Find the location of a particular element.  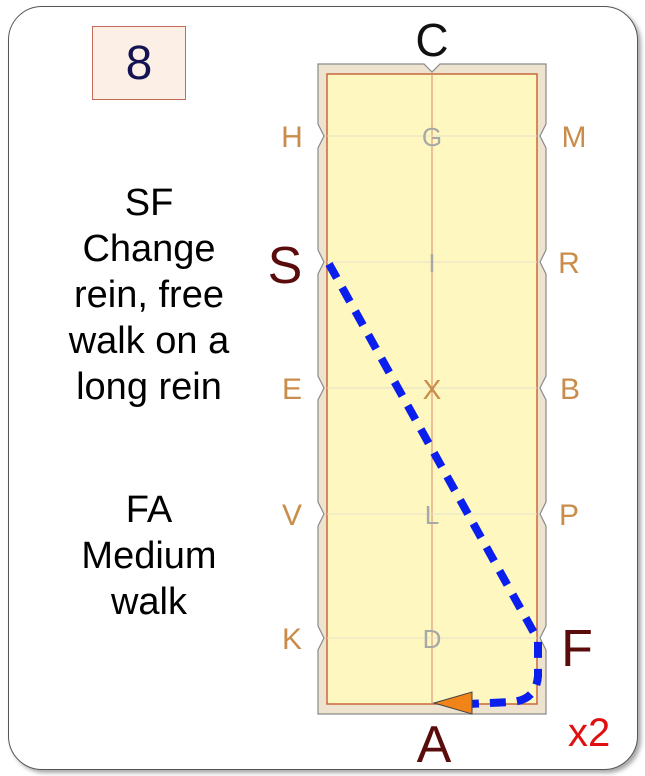

instruction-line: long rein is located at coordinates (149, 387).